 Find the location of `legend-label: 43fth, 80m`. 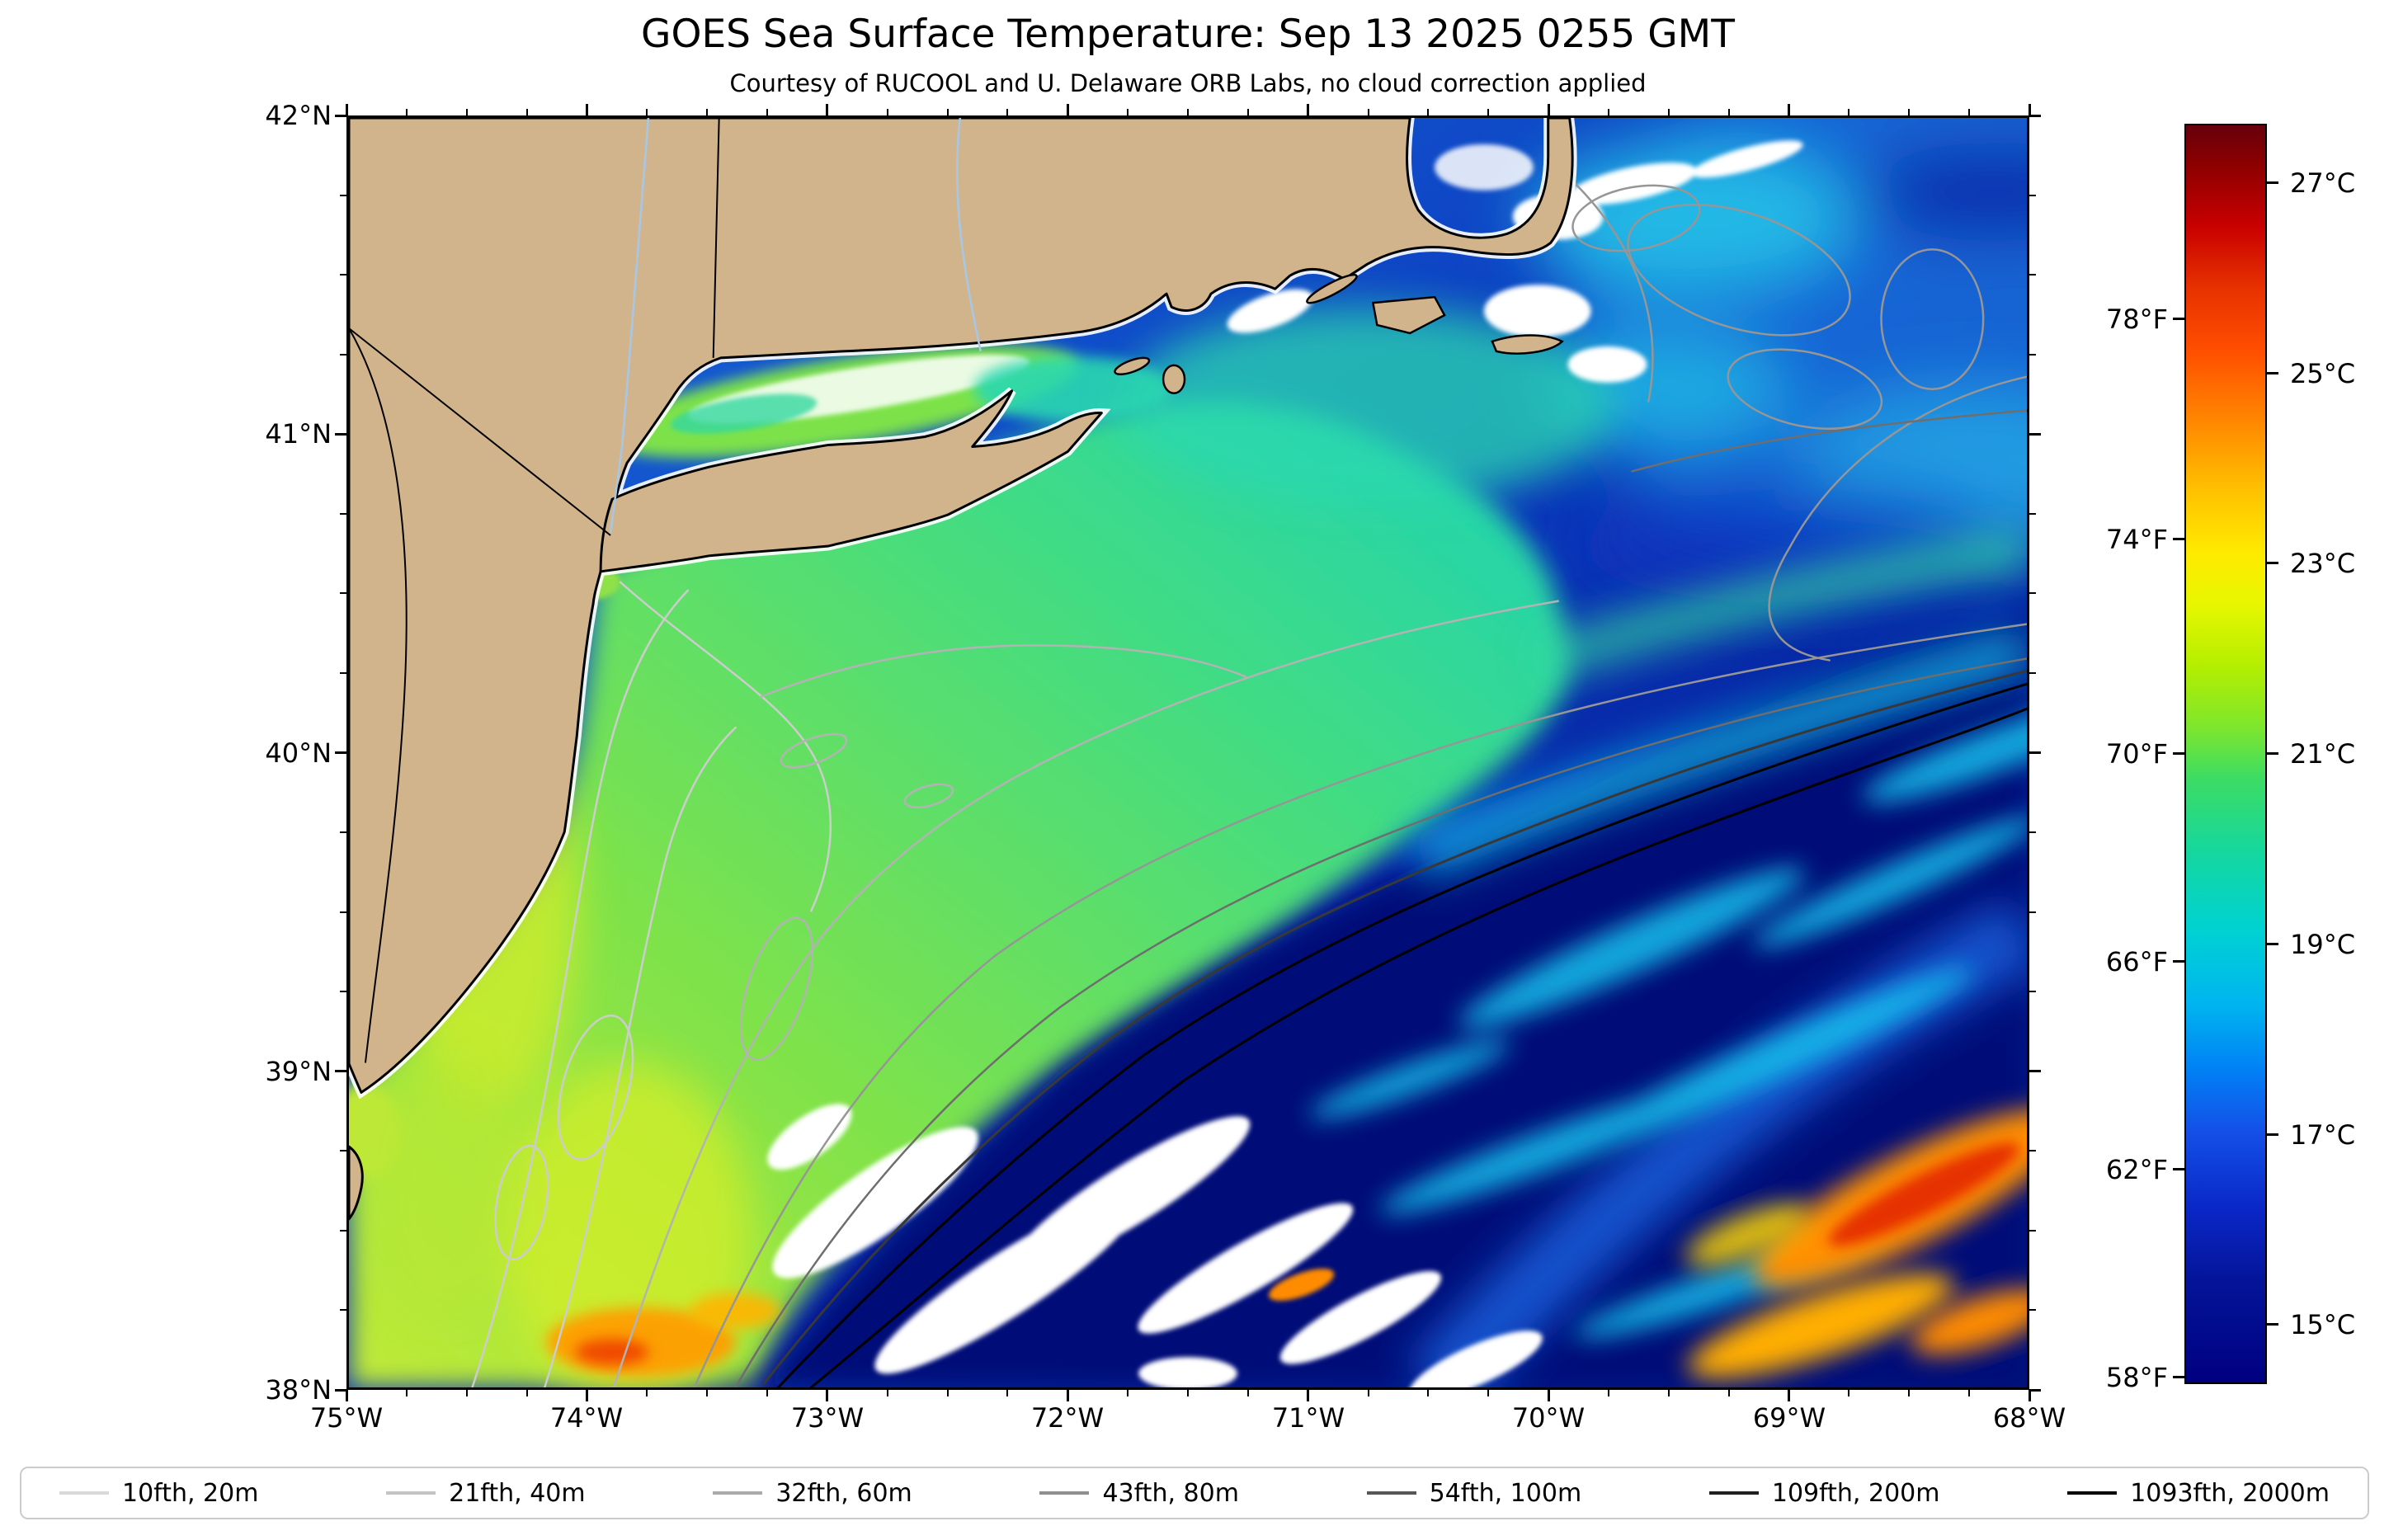

legend-label: 43fth, 80m is located at coordinates (1170, 1493).